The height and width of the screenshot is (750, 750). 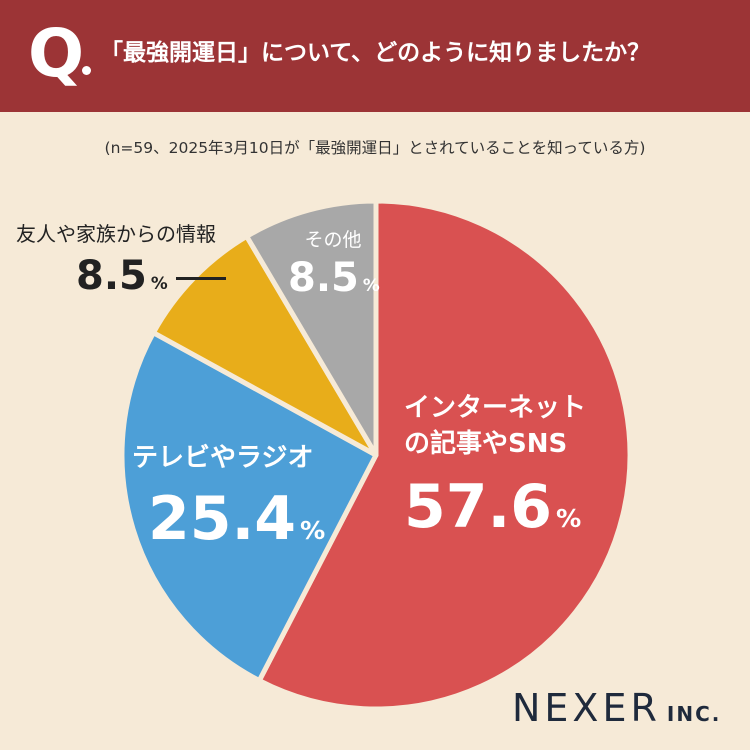 I want to click on label-friends-line1: 友人や家族からの情報, so click(x=116, y=234).